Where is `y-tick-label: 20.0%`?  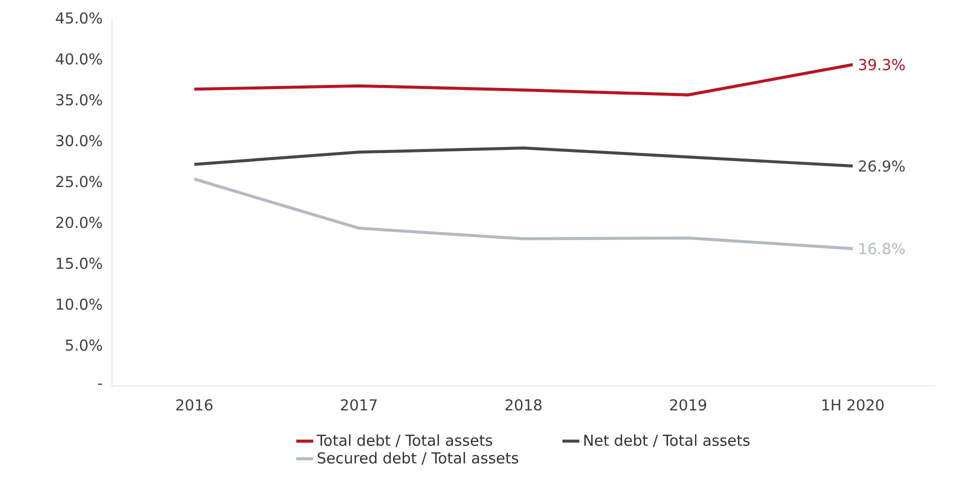 y-tick-label: 20.0% is located at coordinates (79, 222).